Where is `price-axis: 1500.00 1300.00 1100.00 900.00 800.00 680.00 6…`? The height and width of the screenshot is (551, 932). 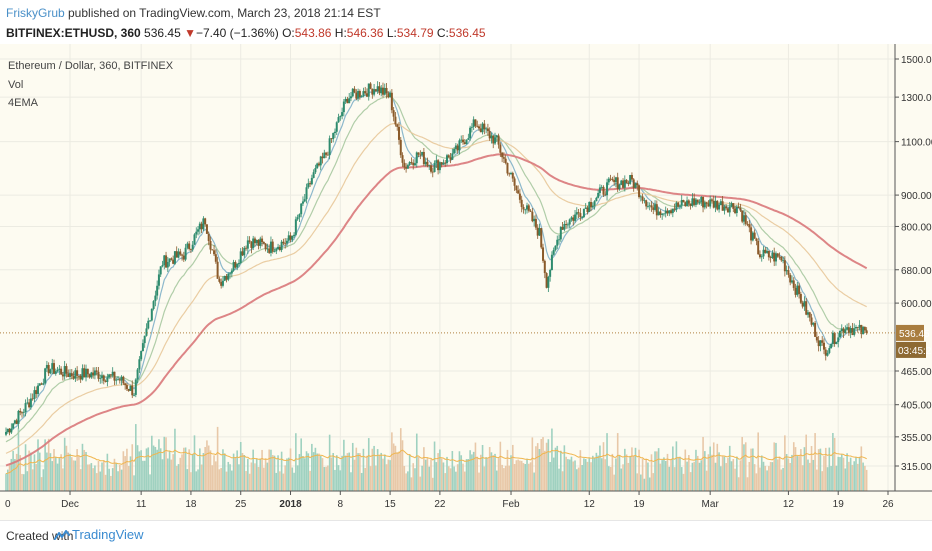
price-axis: 1500.00 1300.00 1100.00 900.00 800.00 680.00 6… is located at coordinates (913, 264).